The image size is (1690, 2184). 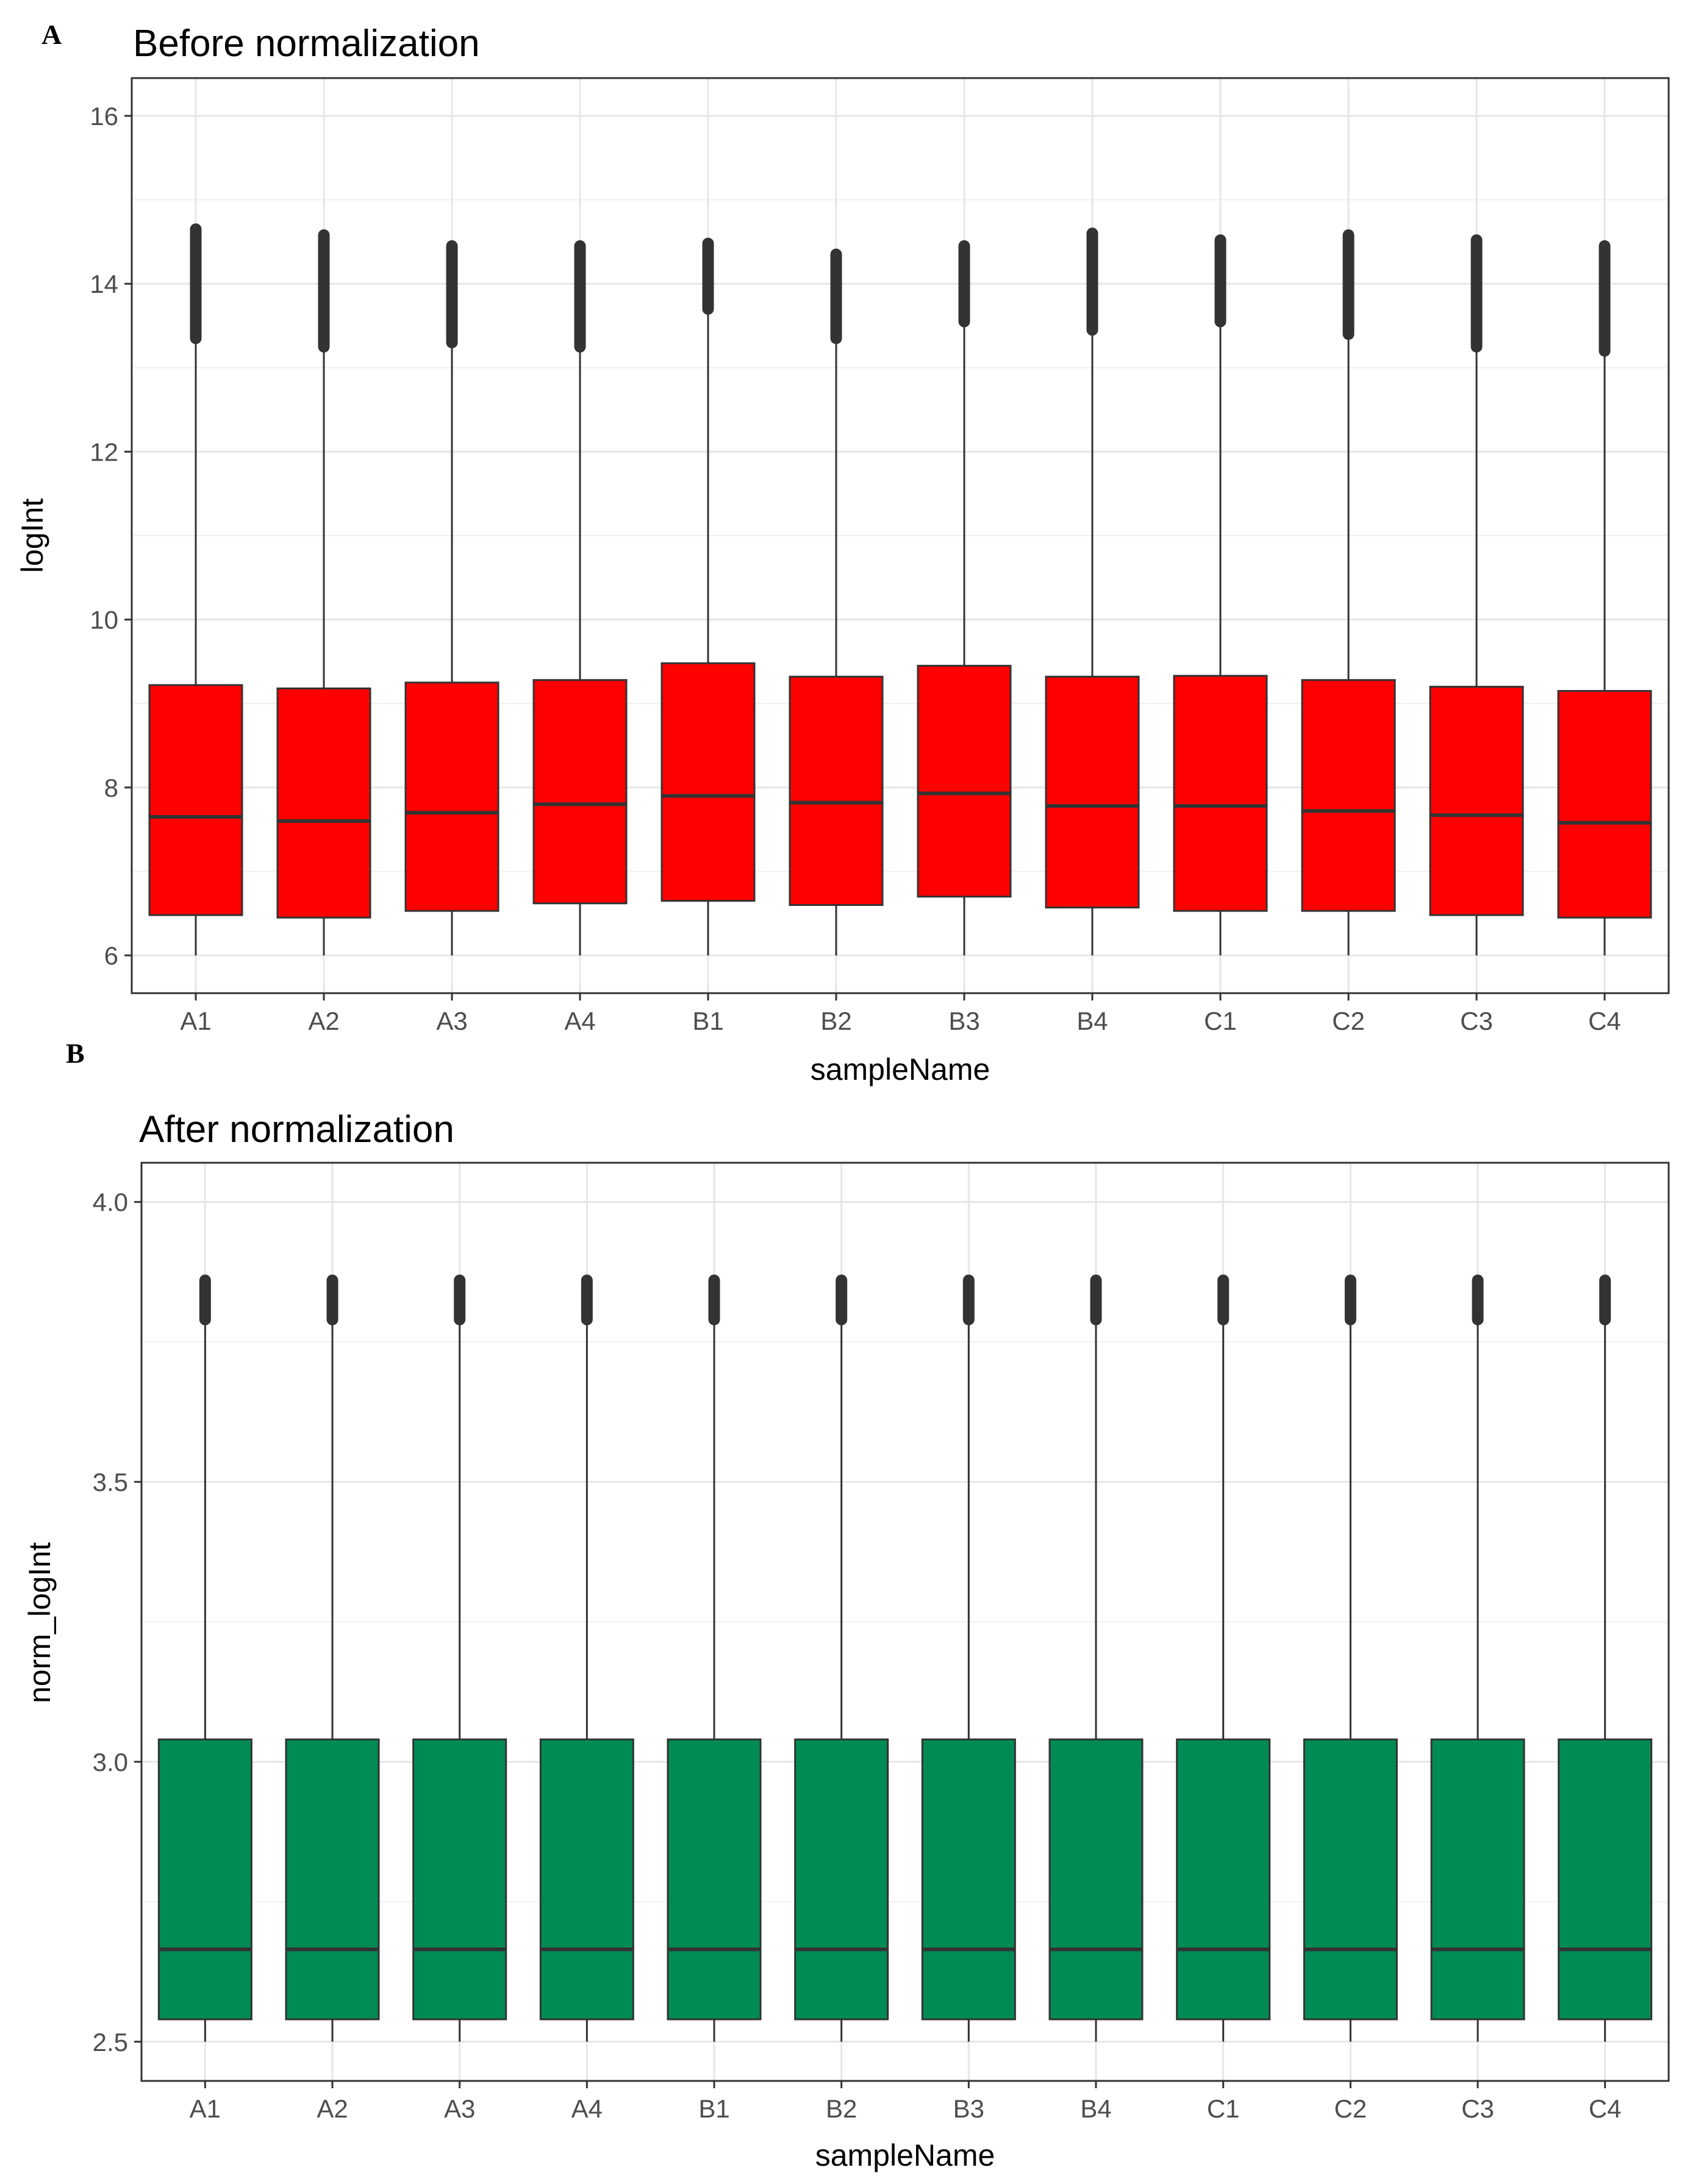 I want to click on panel-b-label: B, so click(x=75, y=1053).